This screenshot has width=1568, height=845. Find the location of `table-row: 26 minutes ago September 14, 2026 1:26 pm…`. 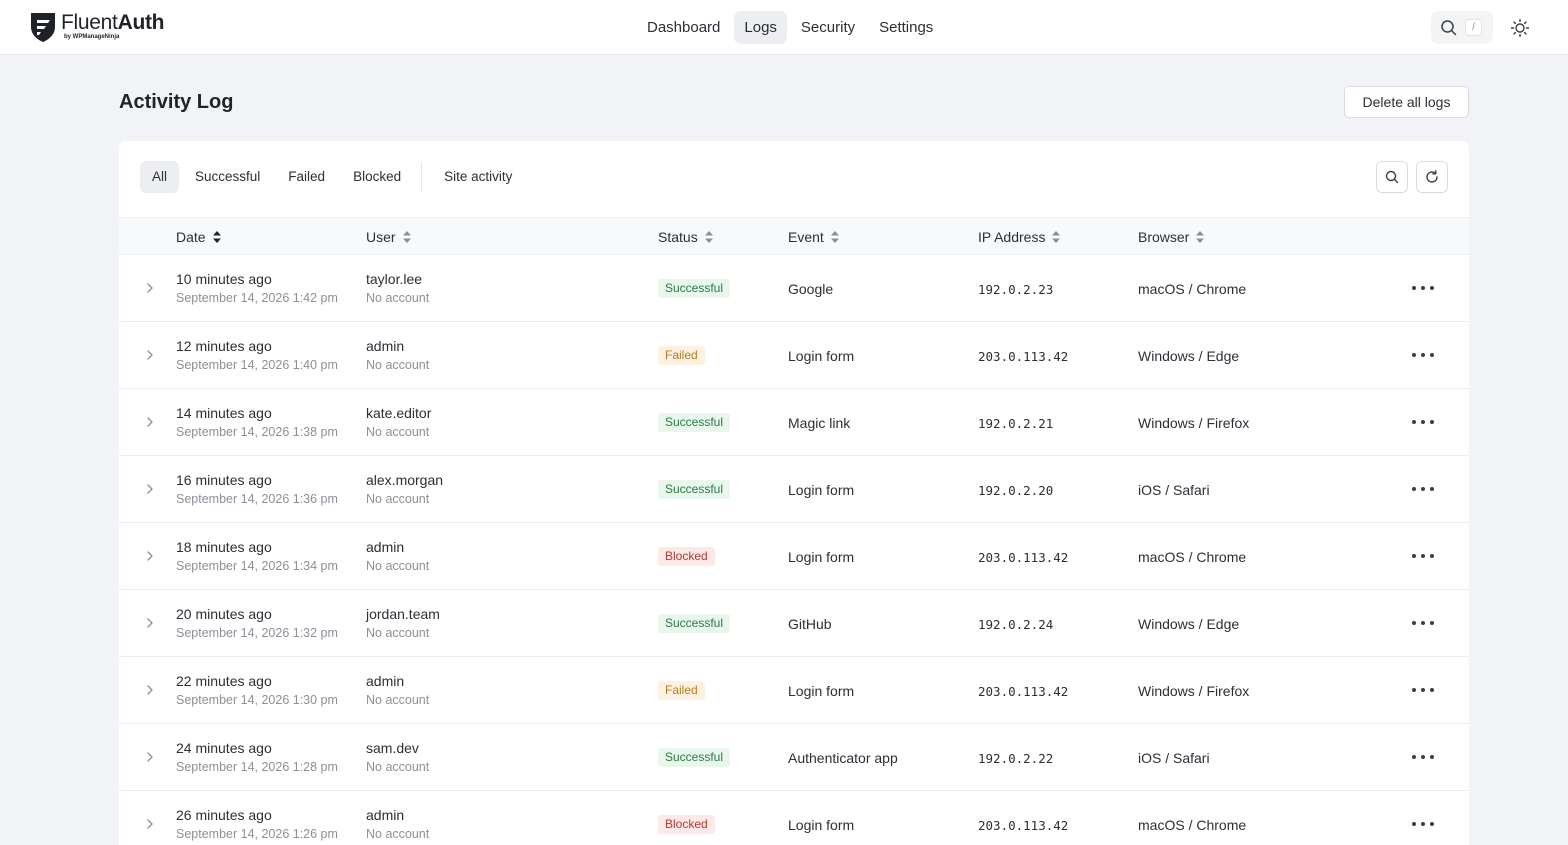

table-row: 26 minutes ago September 14, 2026 1:26 pm… is located at coordinates (794, 818).